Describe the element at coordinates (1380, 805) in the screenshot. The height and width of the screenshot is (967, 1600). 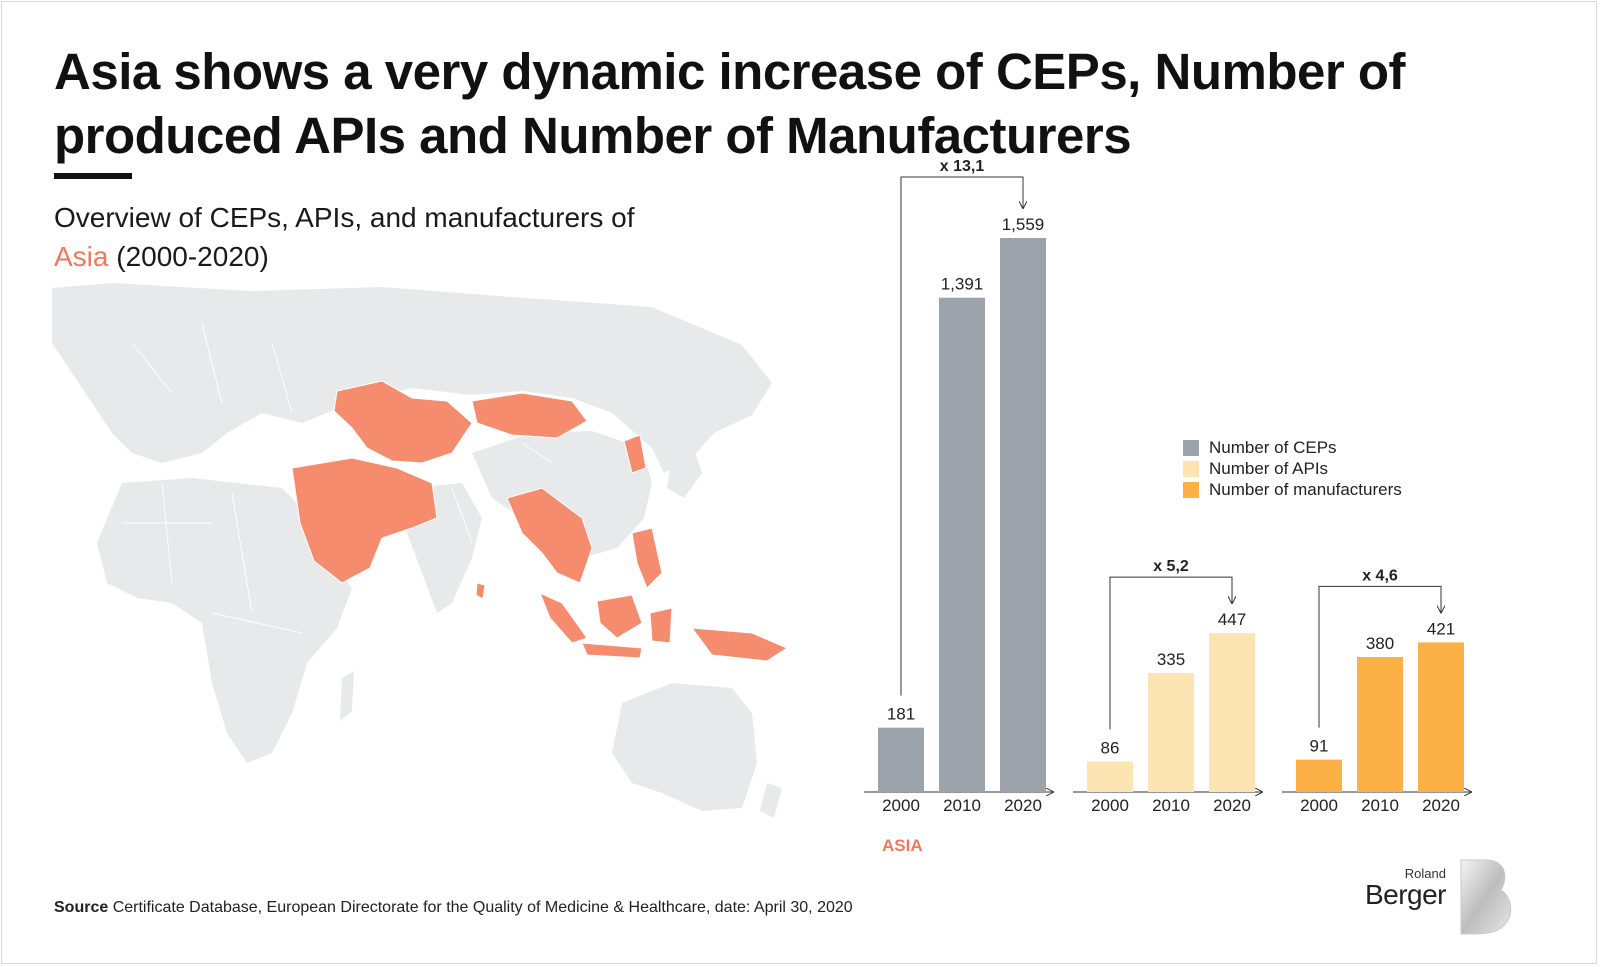
I see `tick-label-manufacturers-2010: 2010` at that location.